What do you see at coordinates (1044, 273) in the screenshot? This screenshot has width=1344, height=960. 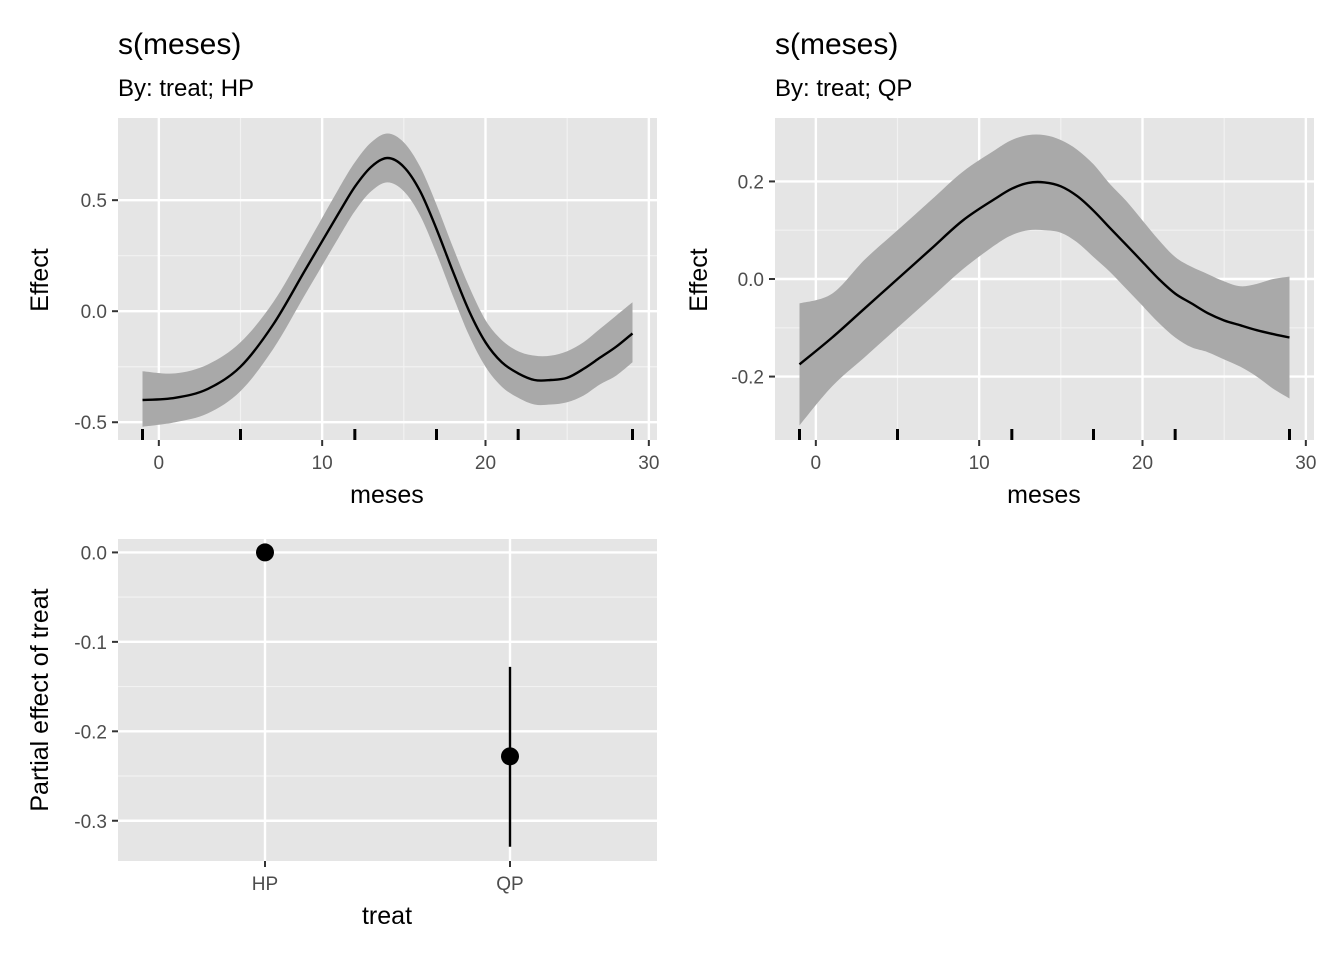 I see `smooth-line-qp` at bounding box center [1044, 273].